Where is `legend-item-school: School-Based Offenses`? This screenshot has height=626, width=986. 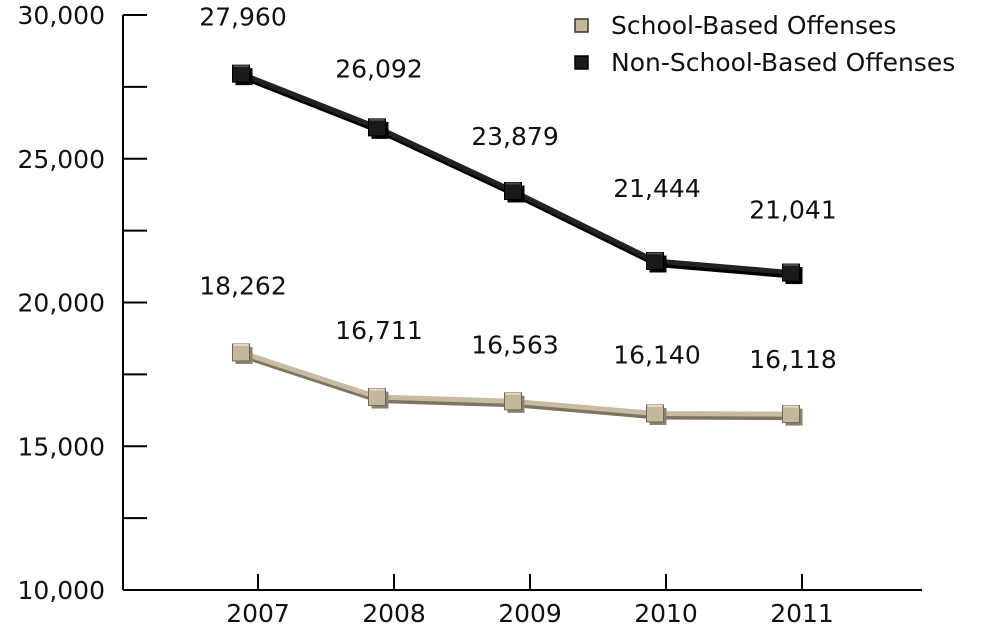 legend-item-school: School-Based Offenses is located at coordinates (735, 25).